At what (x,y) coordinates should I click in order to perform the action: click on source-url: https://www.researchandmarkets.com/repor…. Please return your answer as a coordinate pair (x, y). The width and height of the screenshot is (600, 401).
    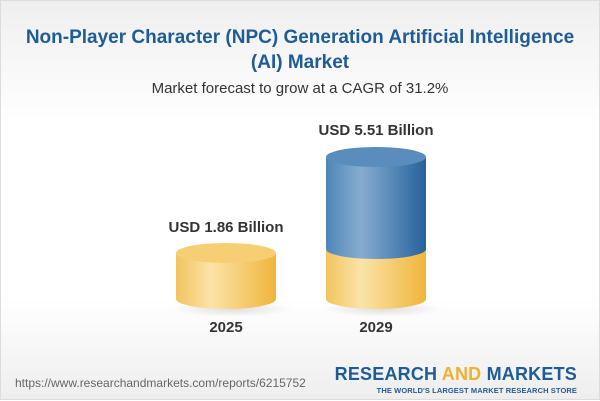
    Looking at the image, I should click on (160, 383).